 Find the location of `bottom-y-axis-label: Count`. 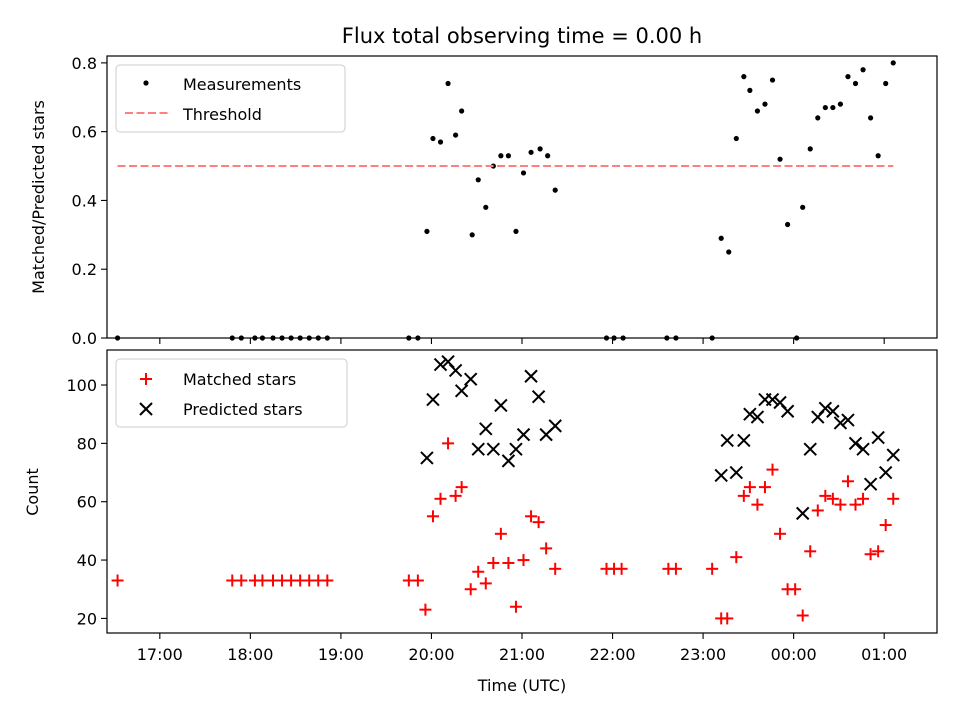

bottom-y-axis-label: Count is located at coordinates (32, 492).